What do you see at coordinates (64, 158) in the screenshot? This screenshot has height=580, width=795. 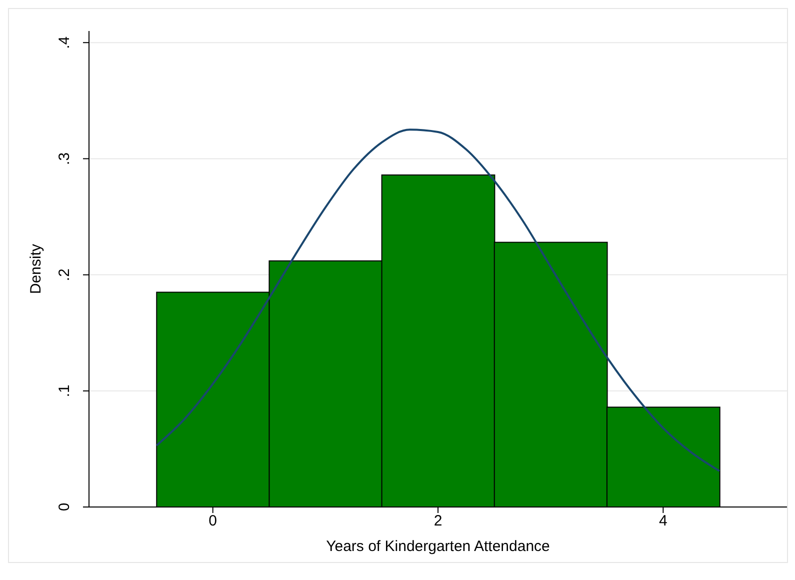 I see `y-tick-label: .3` at bounding box center [64, 158].